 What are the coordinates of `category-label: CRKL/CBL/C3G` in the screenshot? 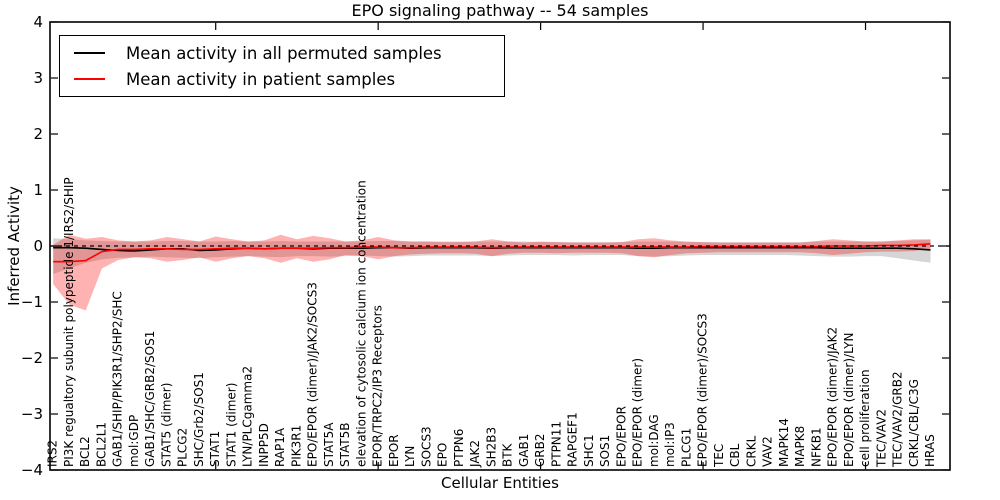 It's located at (914, 423).